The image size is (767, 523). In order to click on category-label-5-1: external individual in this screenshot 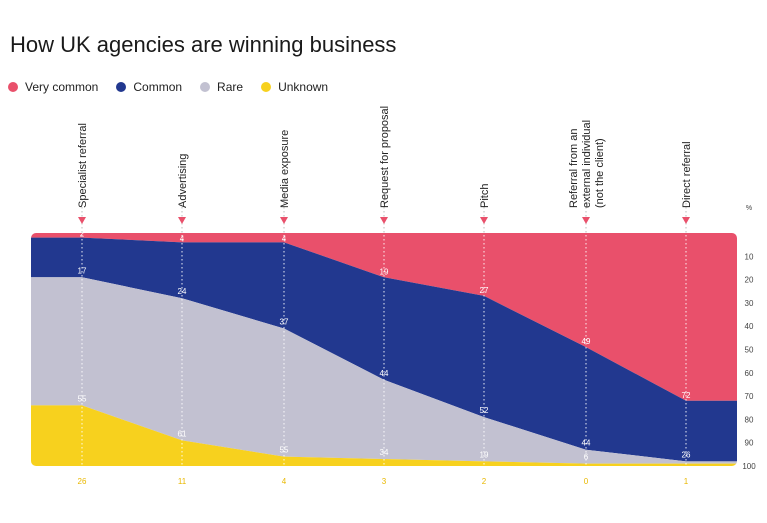, I will do `click(587, 164)`.